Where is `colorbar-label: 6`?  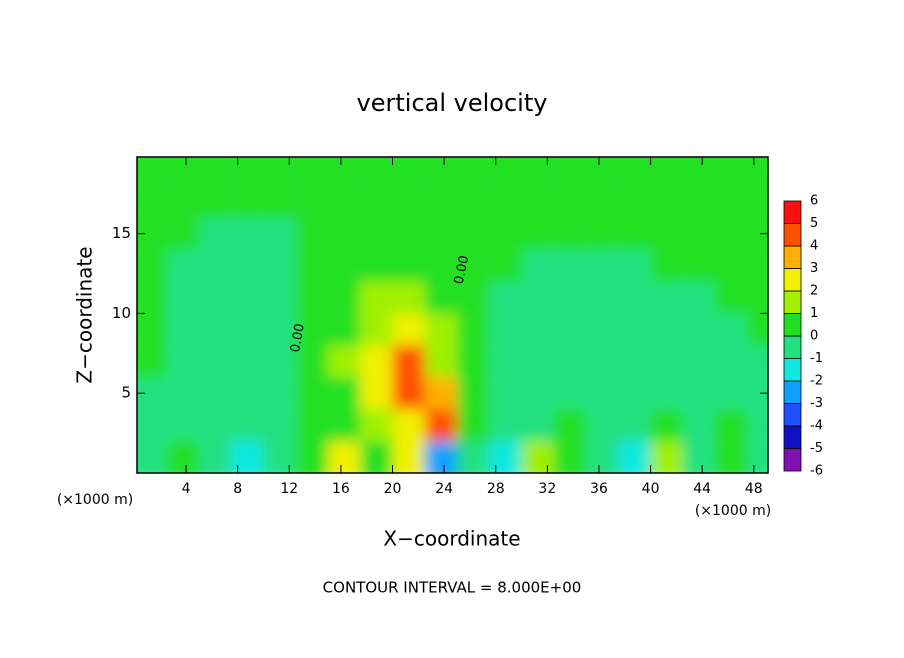
colorbar-label: 6 is located at coordinates (814, 201).